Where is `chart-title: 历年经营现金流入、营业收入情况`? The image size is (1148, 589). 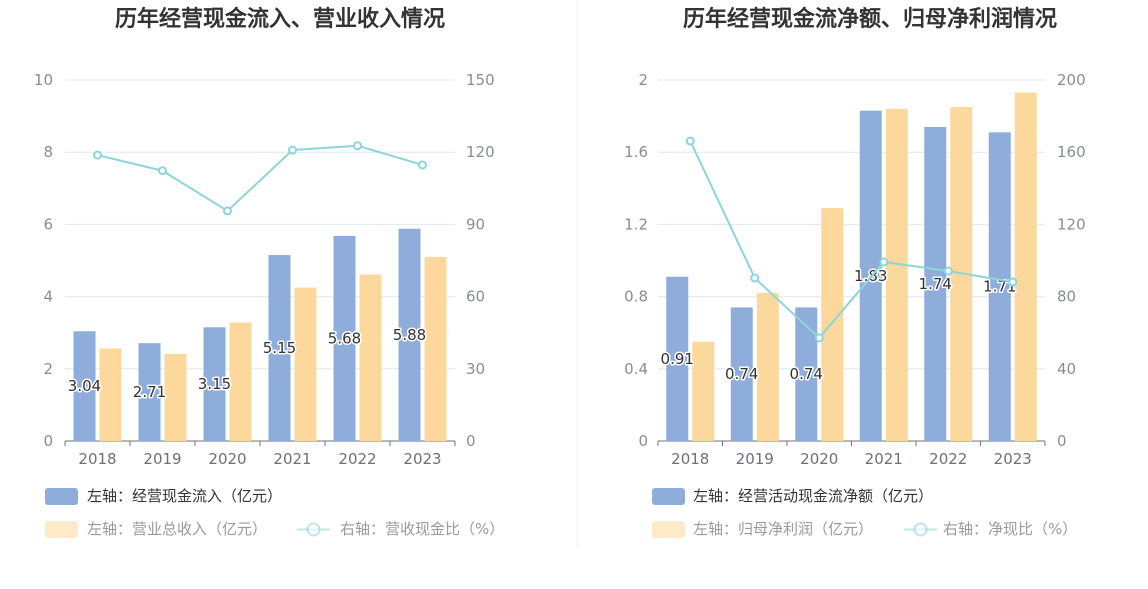
chart-title: 历年经营现金流入、营业收入情况 is located at coordinates (280, 19).